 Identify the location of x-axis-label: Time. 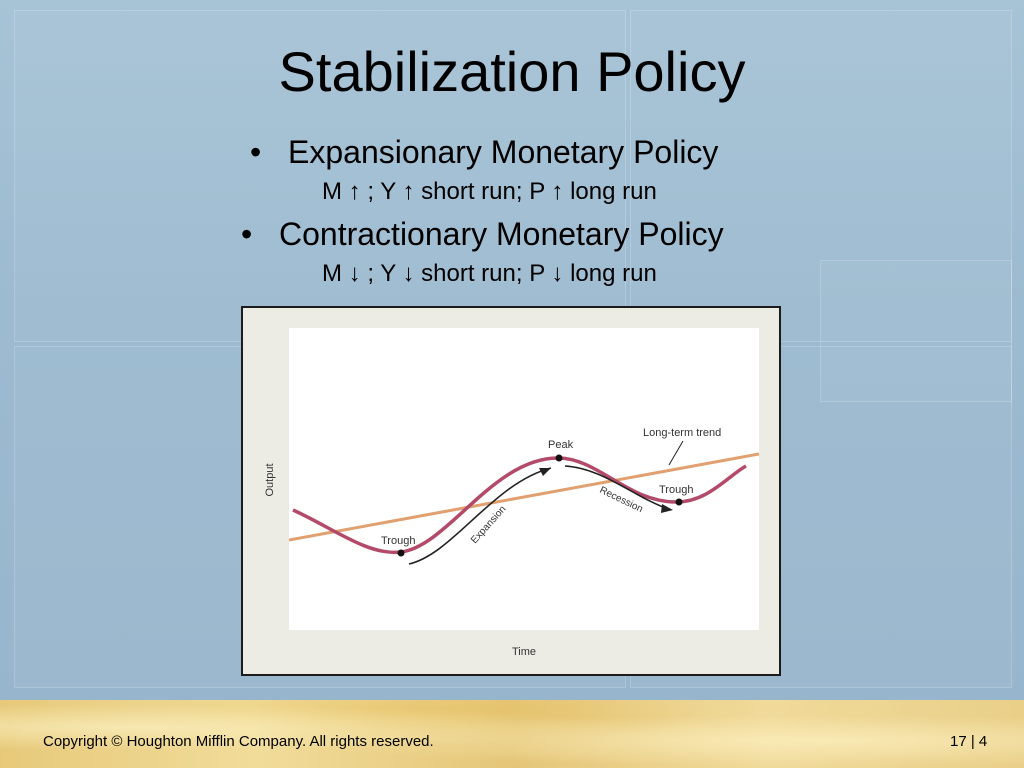
(524, 652).